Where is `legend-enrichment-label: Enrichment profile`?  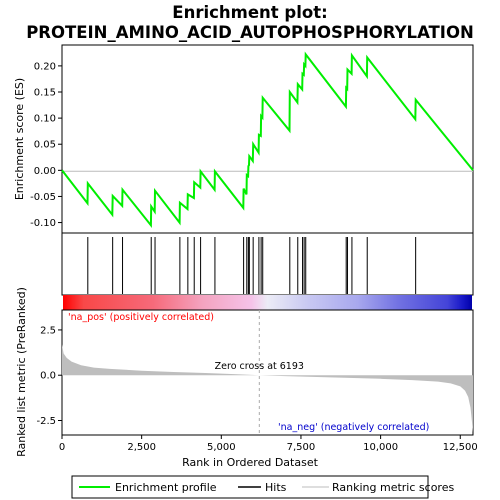
legend-enrichment-label: Enrichment profile is located at coordinates (166, 487).